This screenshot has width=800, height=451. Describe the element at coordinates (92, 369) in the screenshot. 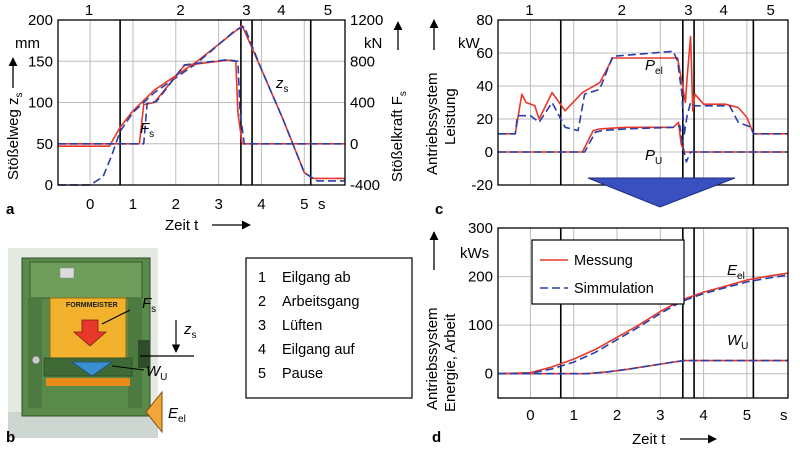

I see `work-triangle-icon` at that location.